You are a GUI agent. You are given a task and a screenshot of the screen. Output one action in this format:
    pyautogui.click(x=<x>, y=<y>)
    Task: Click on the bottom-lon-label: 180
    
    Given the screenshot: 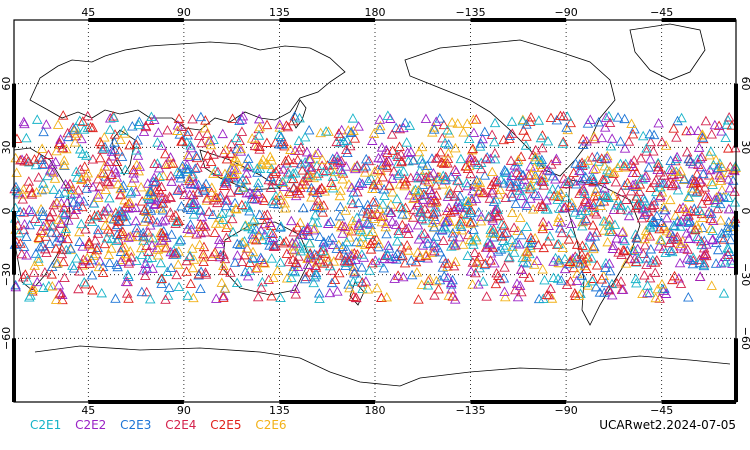 What is the action you would take?
    pyautogui.click(x=375, y=410)
    